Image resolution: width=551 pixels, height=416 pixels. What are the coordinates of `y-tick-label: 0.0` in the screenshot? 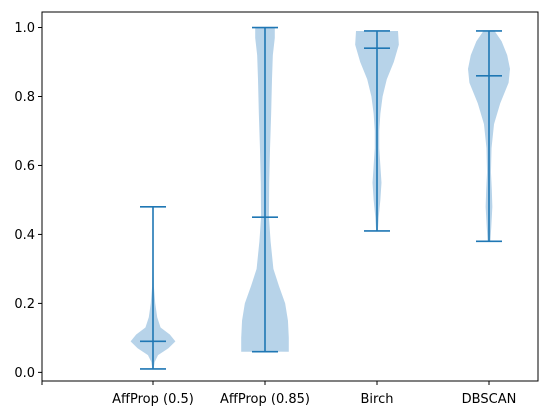 It's located at (24, 373).